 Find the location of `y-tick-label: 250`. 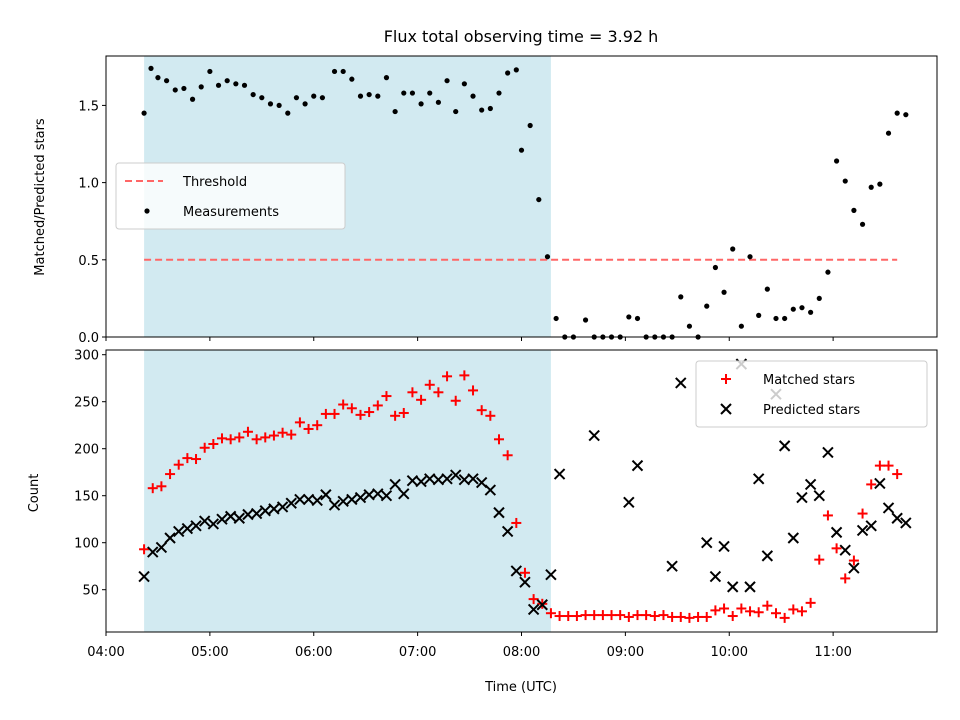

y-tick-label: 250 is located at coordinates (86, 403).